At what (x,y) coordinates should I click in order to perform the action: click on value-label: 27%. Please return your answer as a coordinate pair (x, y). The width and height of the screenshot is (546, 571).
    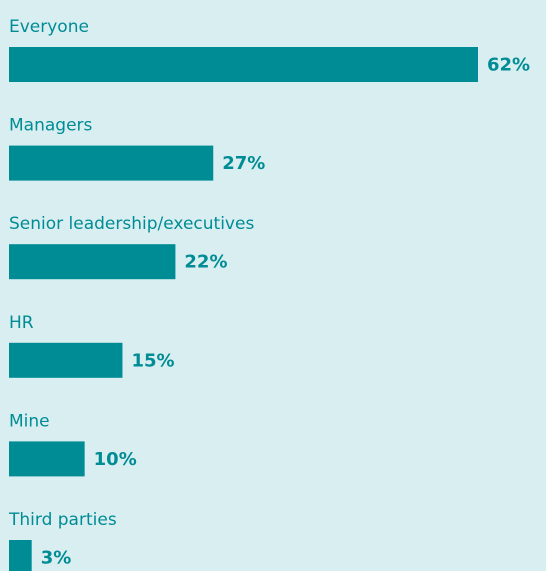
    Looking at the image, I should click on (243, 163).